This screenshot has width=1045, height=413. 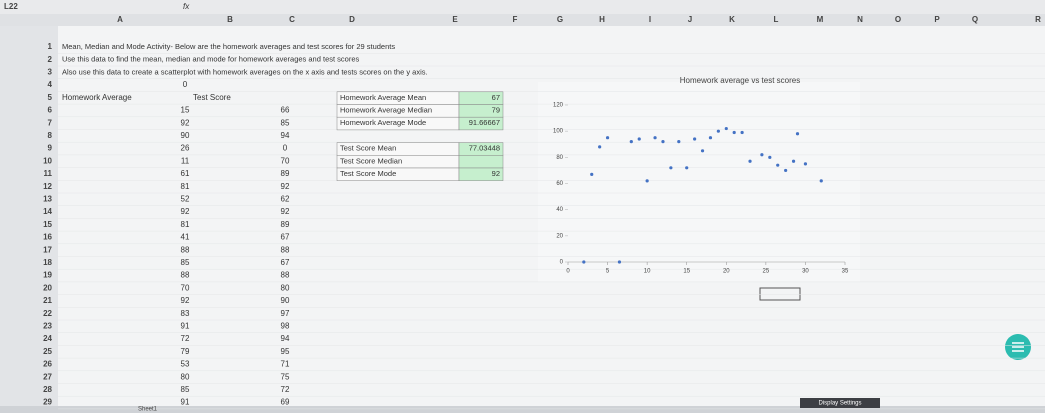 I want to click on row-number: 25, so click(x=47, y=351).